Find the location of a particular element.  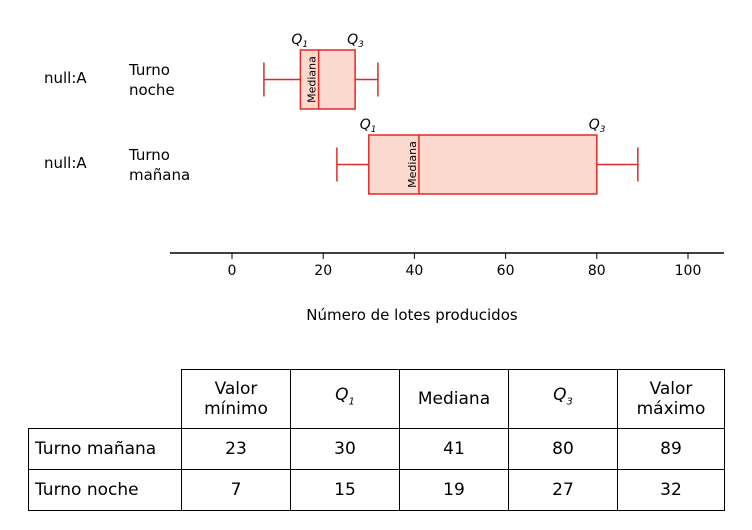

cell-q3: 80 is located at coordinates (563, 449).